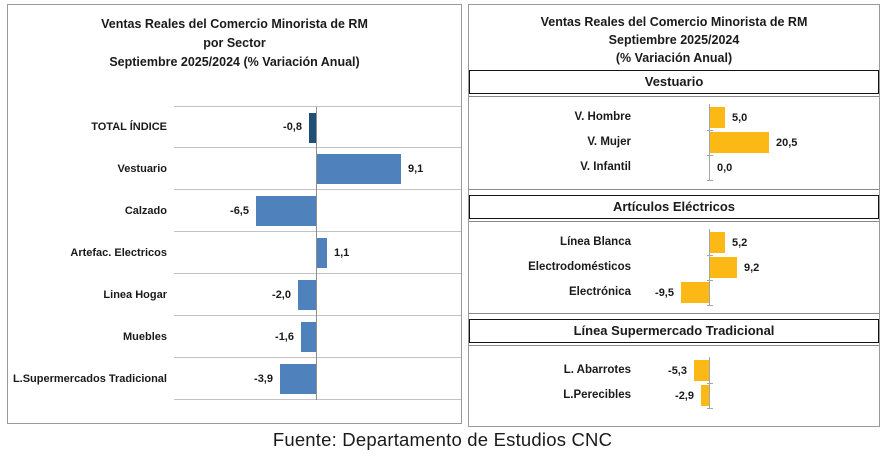 Image resolution: width=885 pixels, height=463 pixels. What do you see at coordinates (239, 210) in the screenshot?
I see `bar-value-label: -6,5` at bounding box center [239, 210].